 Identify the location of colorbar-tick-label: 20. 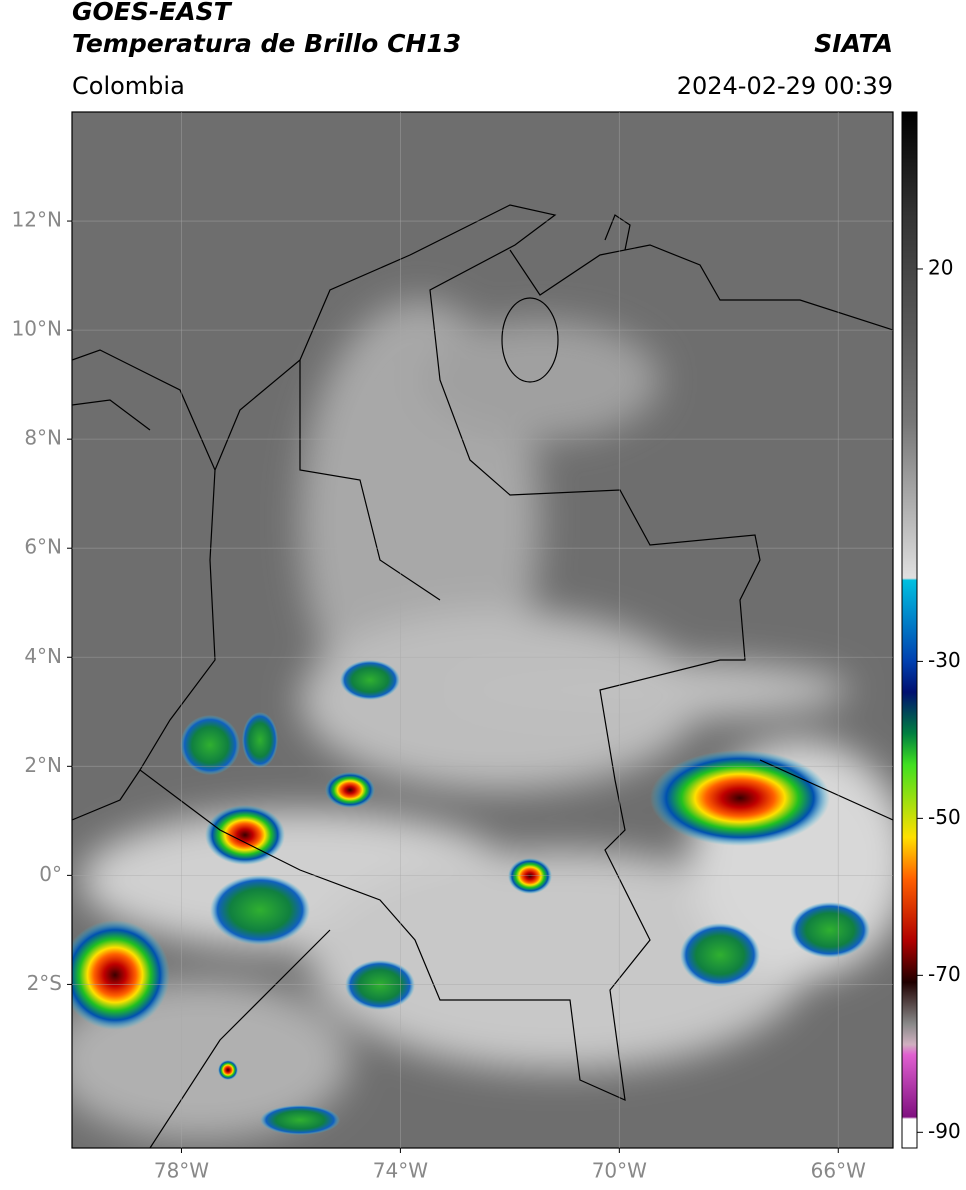
(940, 267).